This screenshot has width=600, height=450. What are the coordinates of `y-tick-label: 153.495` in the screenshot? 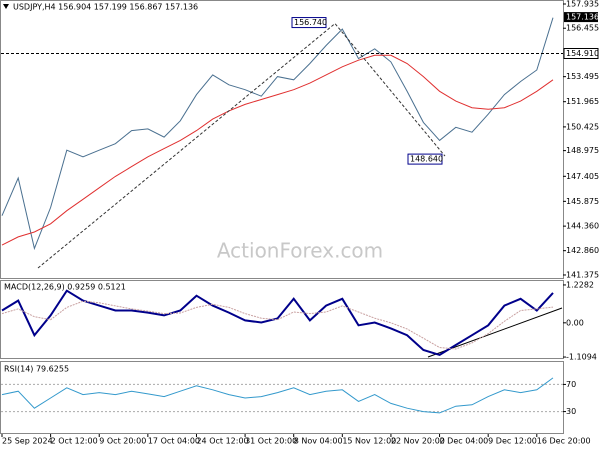 It's located at (582, 76).